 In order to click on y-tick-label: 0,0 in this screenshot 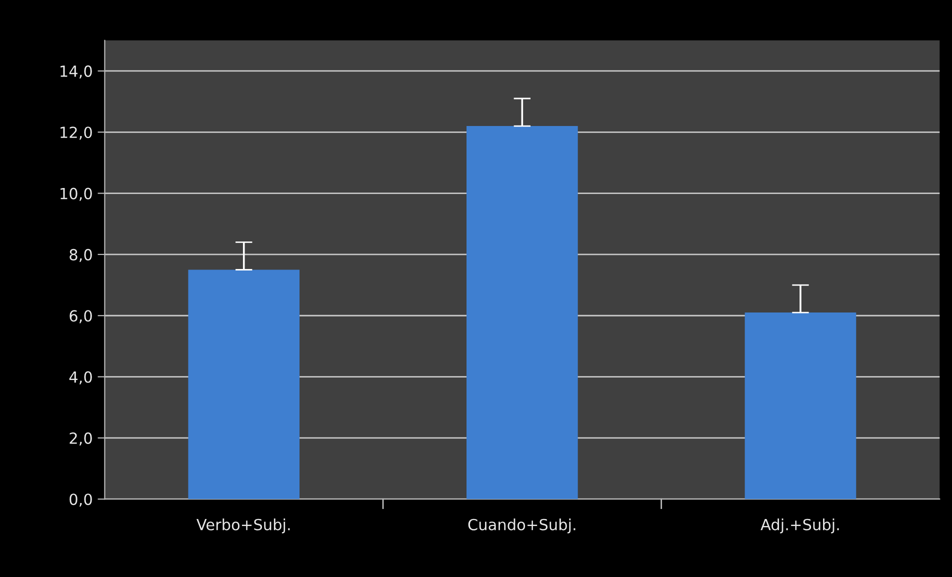, I will do `click(81, 500)`.